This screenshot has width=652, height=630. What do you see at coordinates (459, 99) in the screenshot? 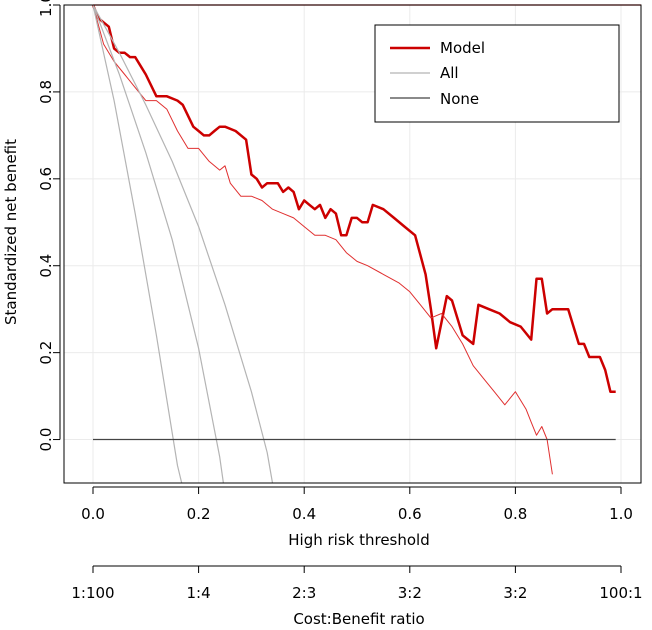
I see `legend-label-none: None` at bounding box center [459, 99].